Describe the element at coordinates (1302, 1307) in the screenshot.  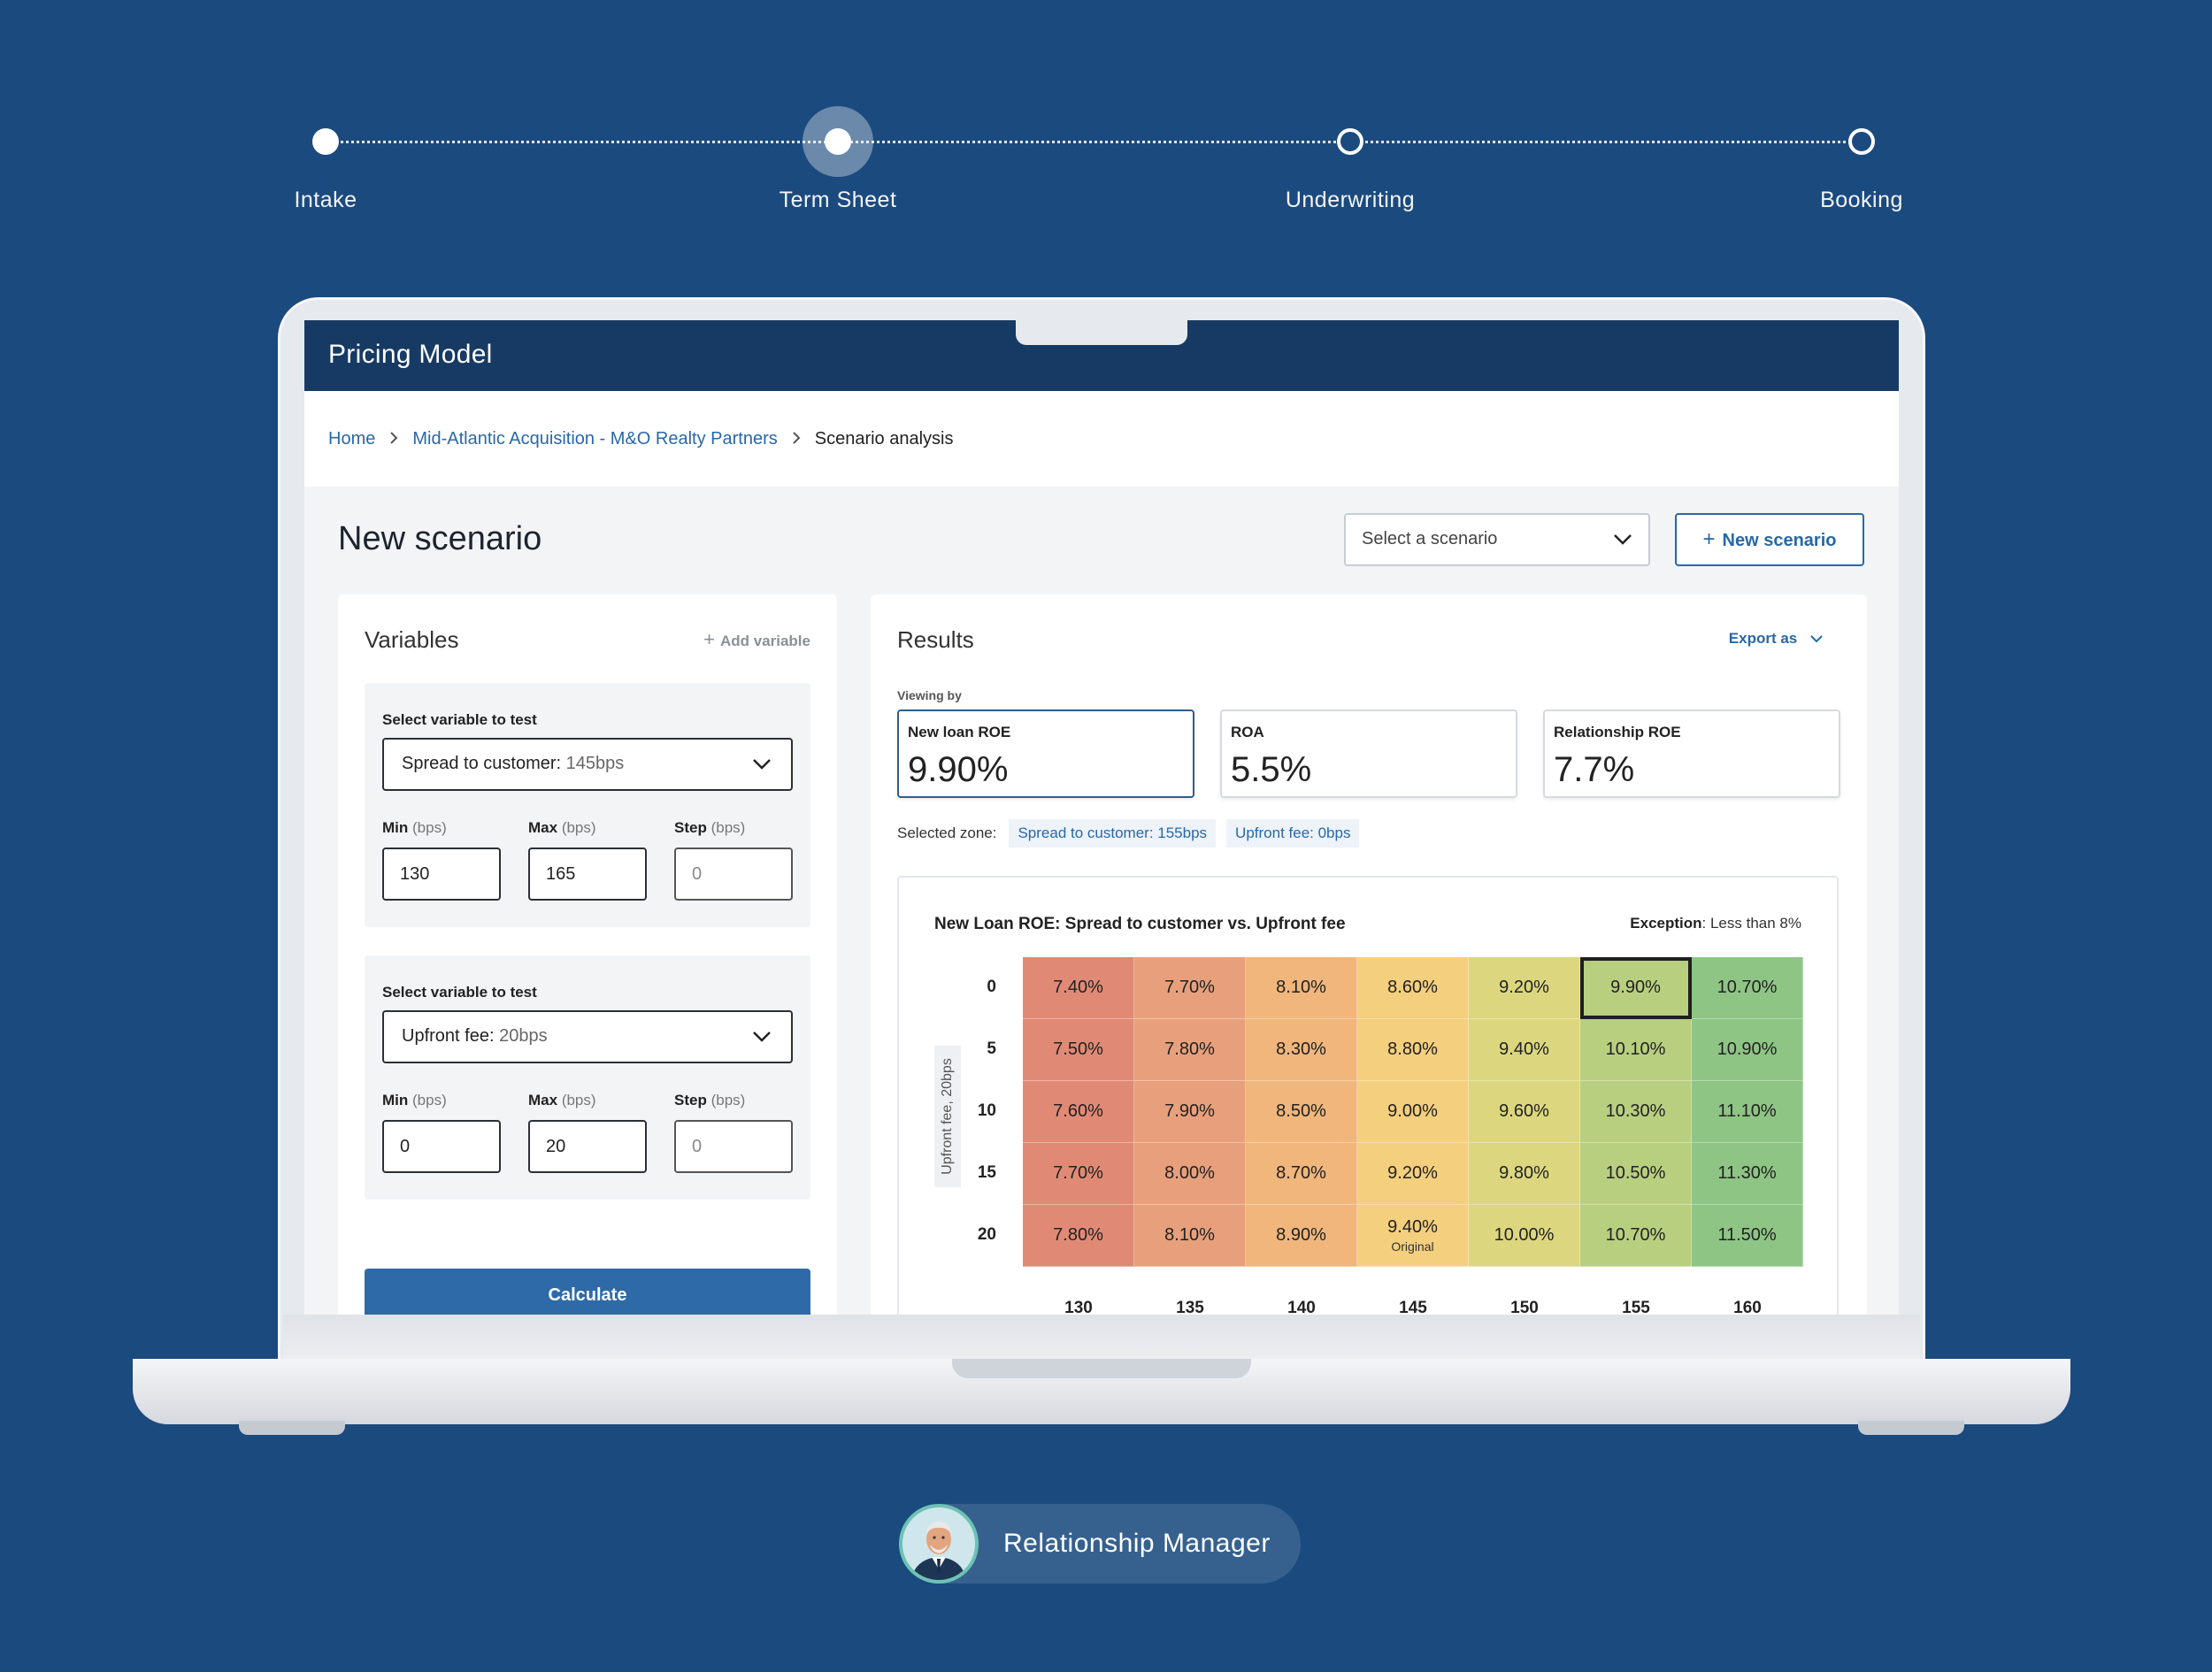
I see `heatmap-column-label: 140` at that location.